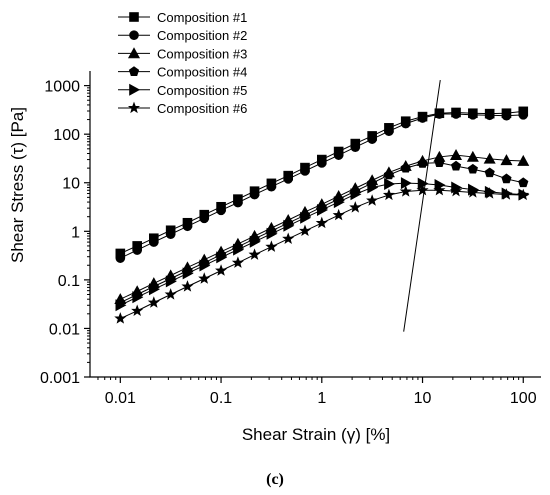  Describe the element at coordinates (65, 233) in the screenshot. I see `y-axis: 0.001 0.01 0.1 1 10 100 1000` at that location.